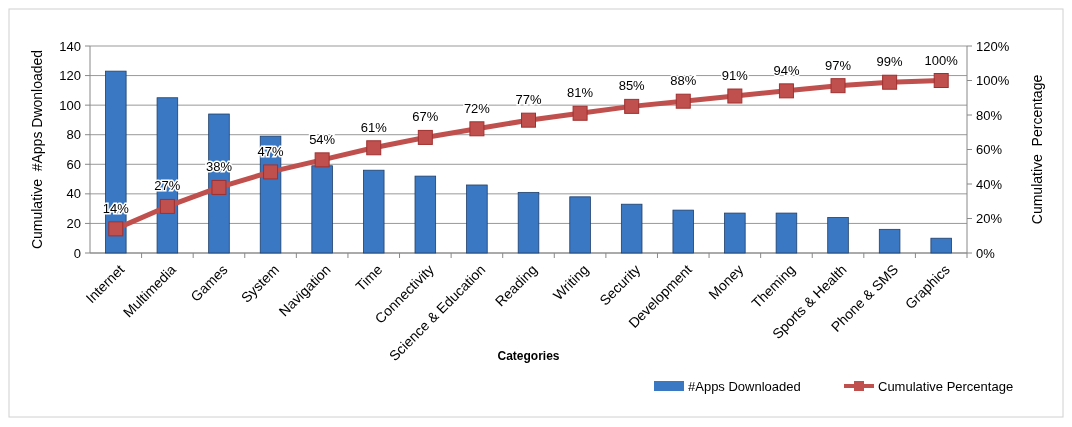 The image size is (1072, 427). Describe the element at coordinates (989, 115) in the screenshot. I see `y2-tick-label: 80%` at that location.